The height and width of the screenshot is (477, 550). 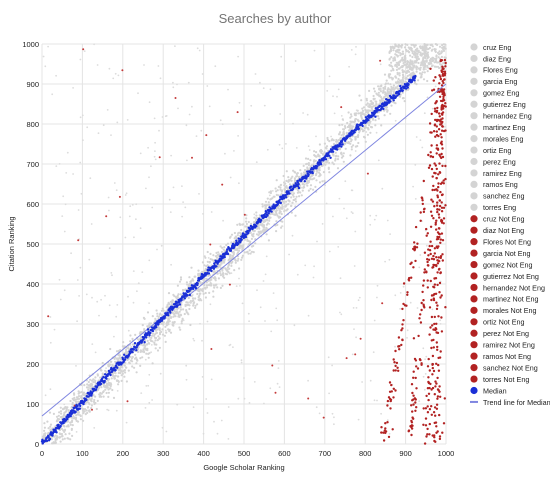 I want to click on eng-point-1935, so click(x=78, y=414).